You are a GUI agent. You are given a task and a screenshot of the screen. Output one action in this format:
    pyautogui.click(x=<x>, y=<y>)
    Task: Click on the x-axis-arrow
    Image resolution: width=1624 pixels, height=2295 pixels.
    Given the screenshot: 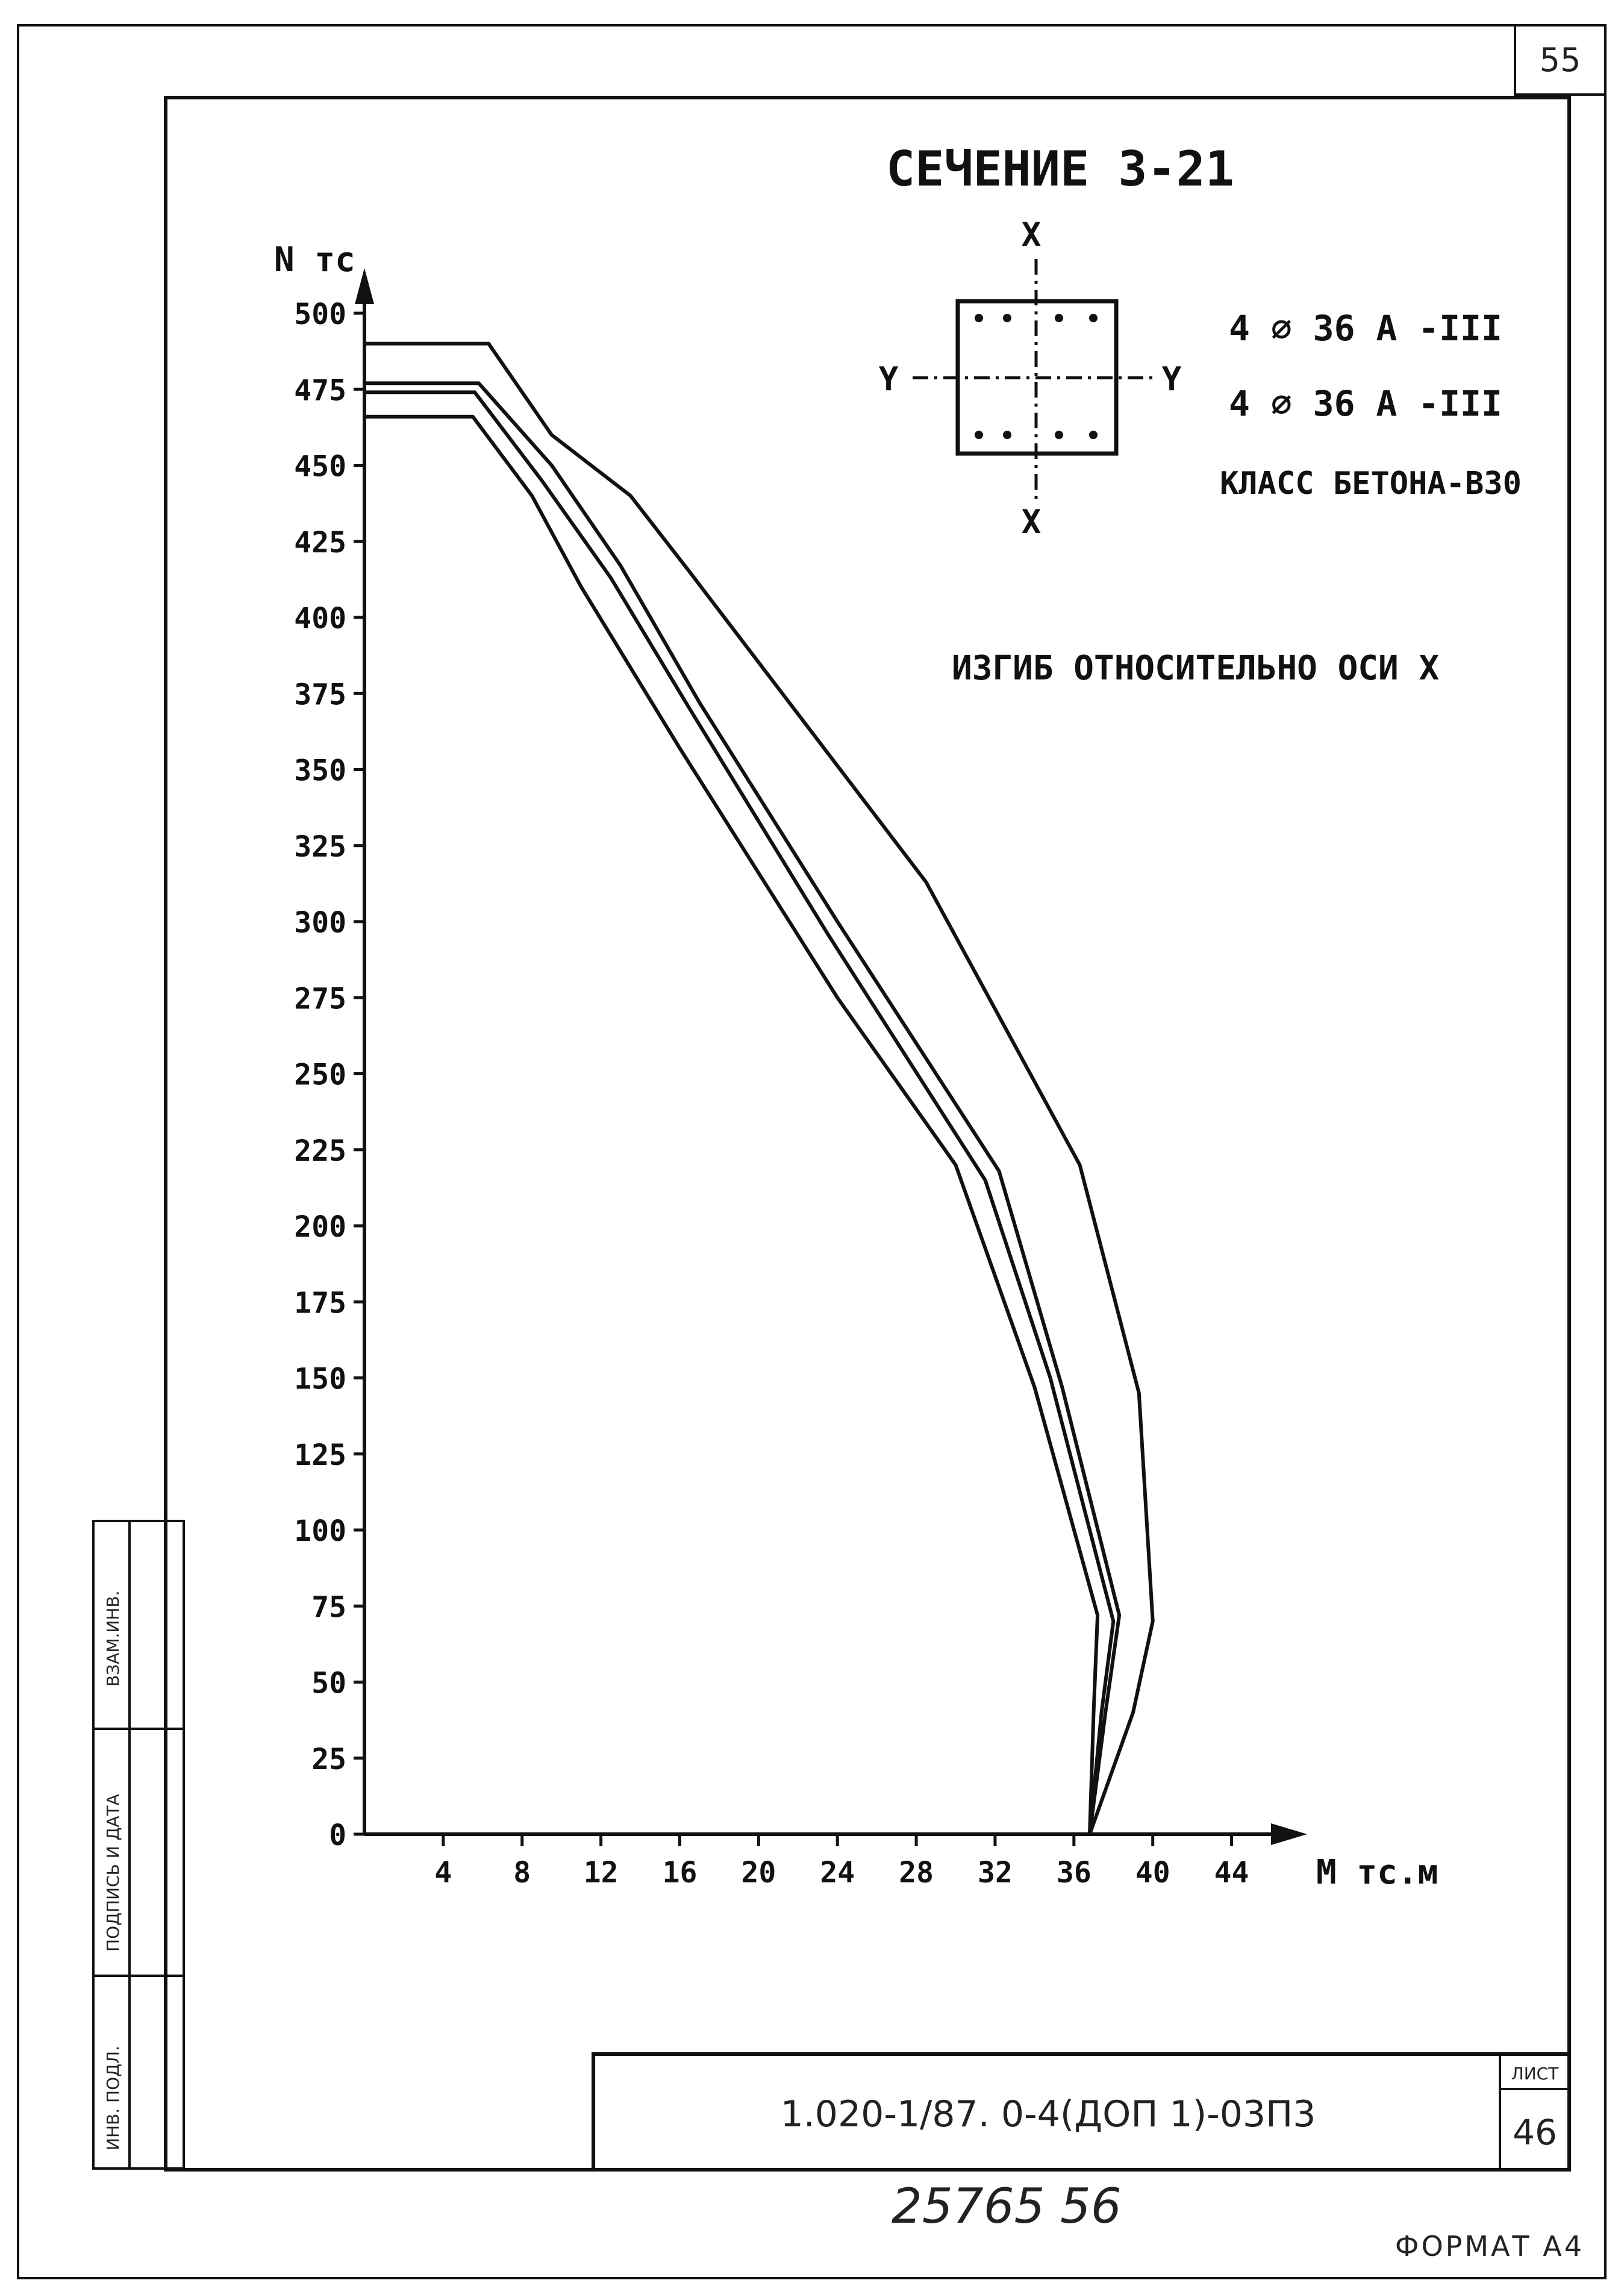 What is the action you would take?
    pyautogui.click(x=1289, y=1834)
    